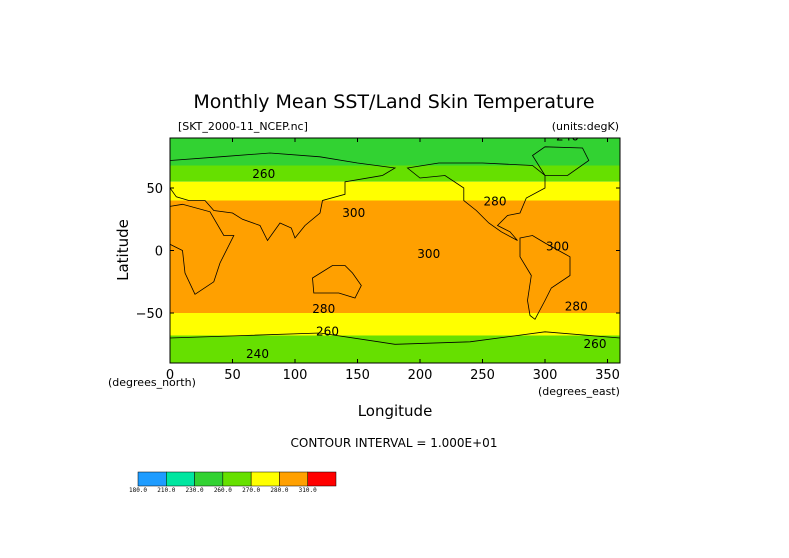  Describe the element at coordinates (357, 375) in the screenshot. I see `x-tick-label-3: 150` at that location.